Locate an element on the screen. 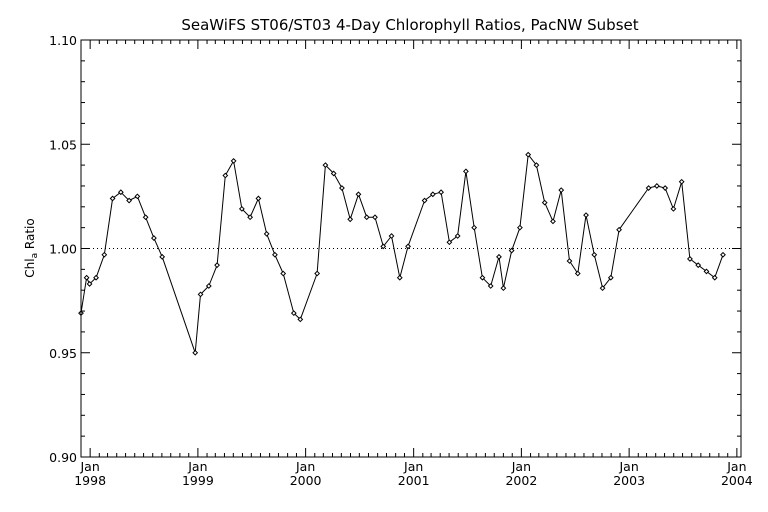 This screenshot has height=512, width=768. x-tick-year-label: 2003 is located at coordinates (629, 480).